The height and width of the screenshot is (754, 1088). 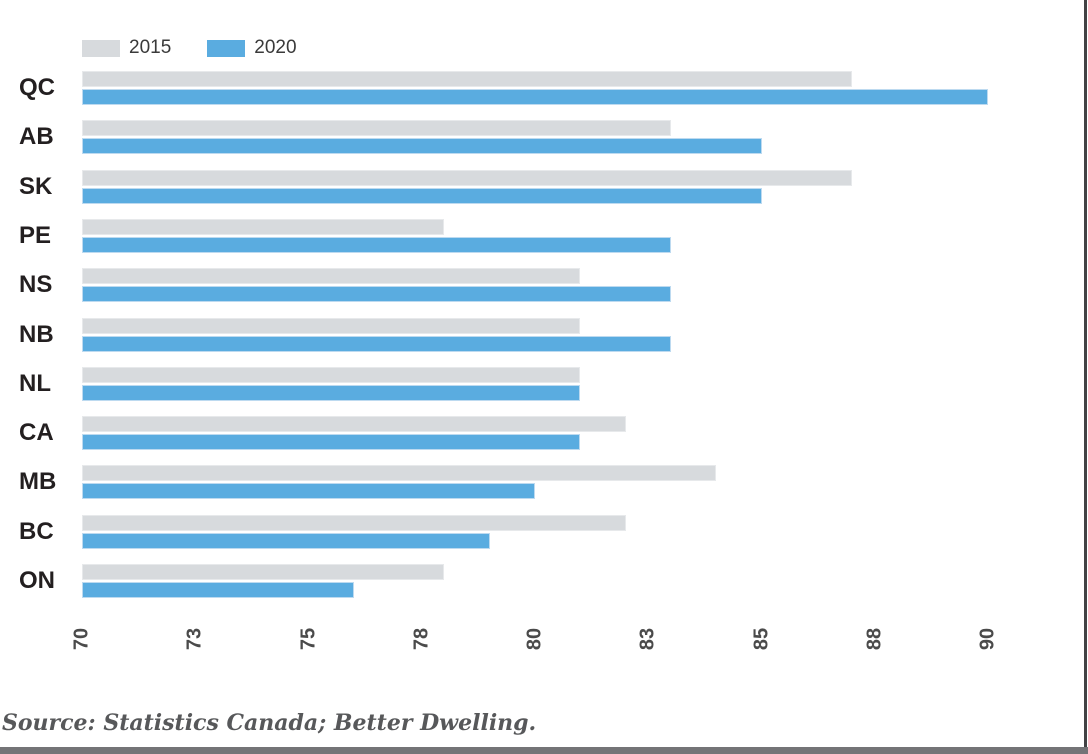 I want to click on category-label-ab: AB, so click(x=36, y=137).